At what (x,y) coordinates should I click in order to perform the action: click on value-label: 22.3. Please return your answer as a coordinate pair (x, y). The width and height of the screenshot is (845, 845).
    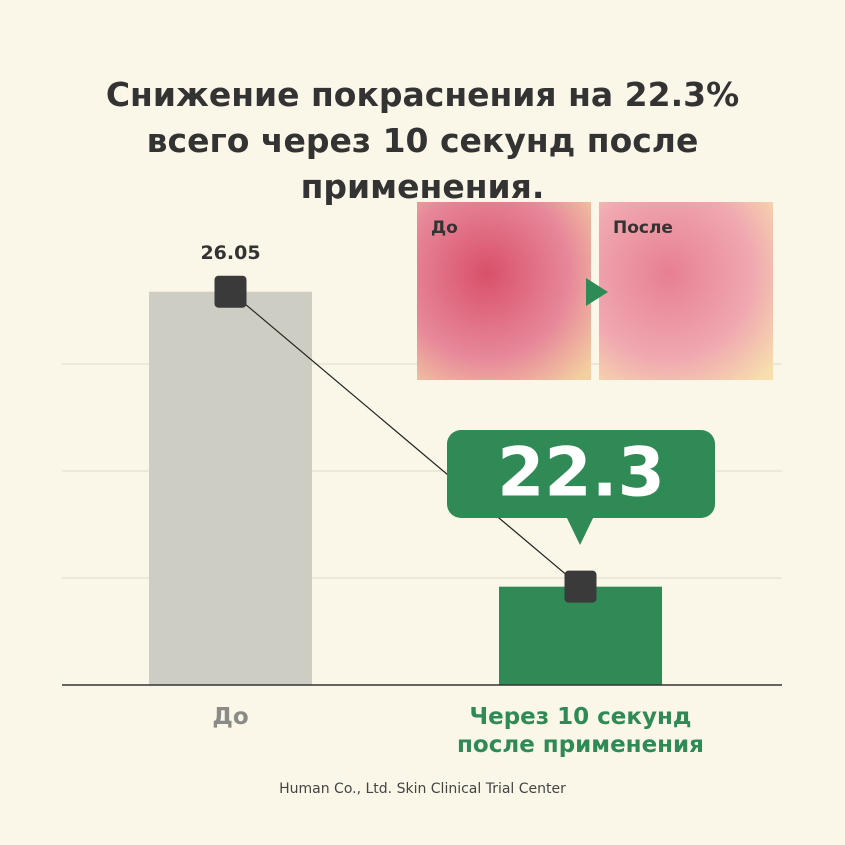
    Looking at the image, I should click on (581, 473).